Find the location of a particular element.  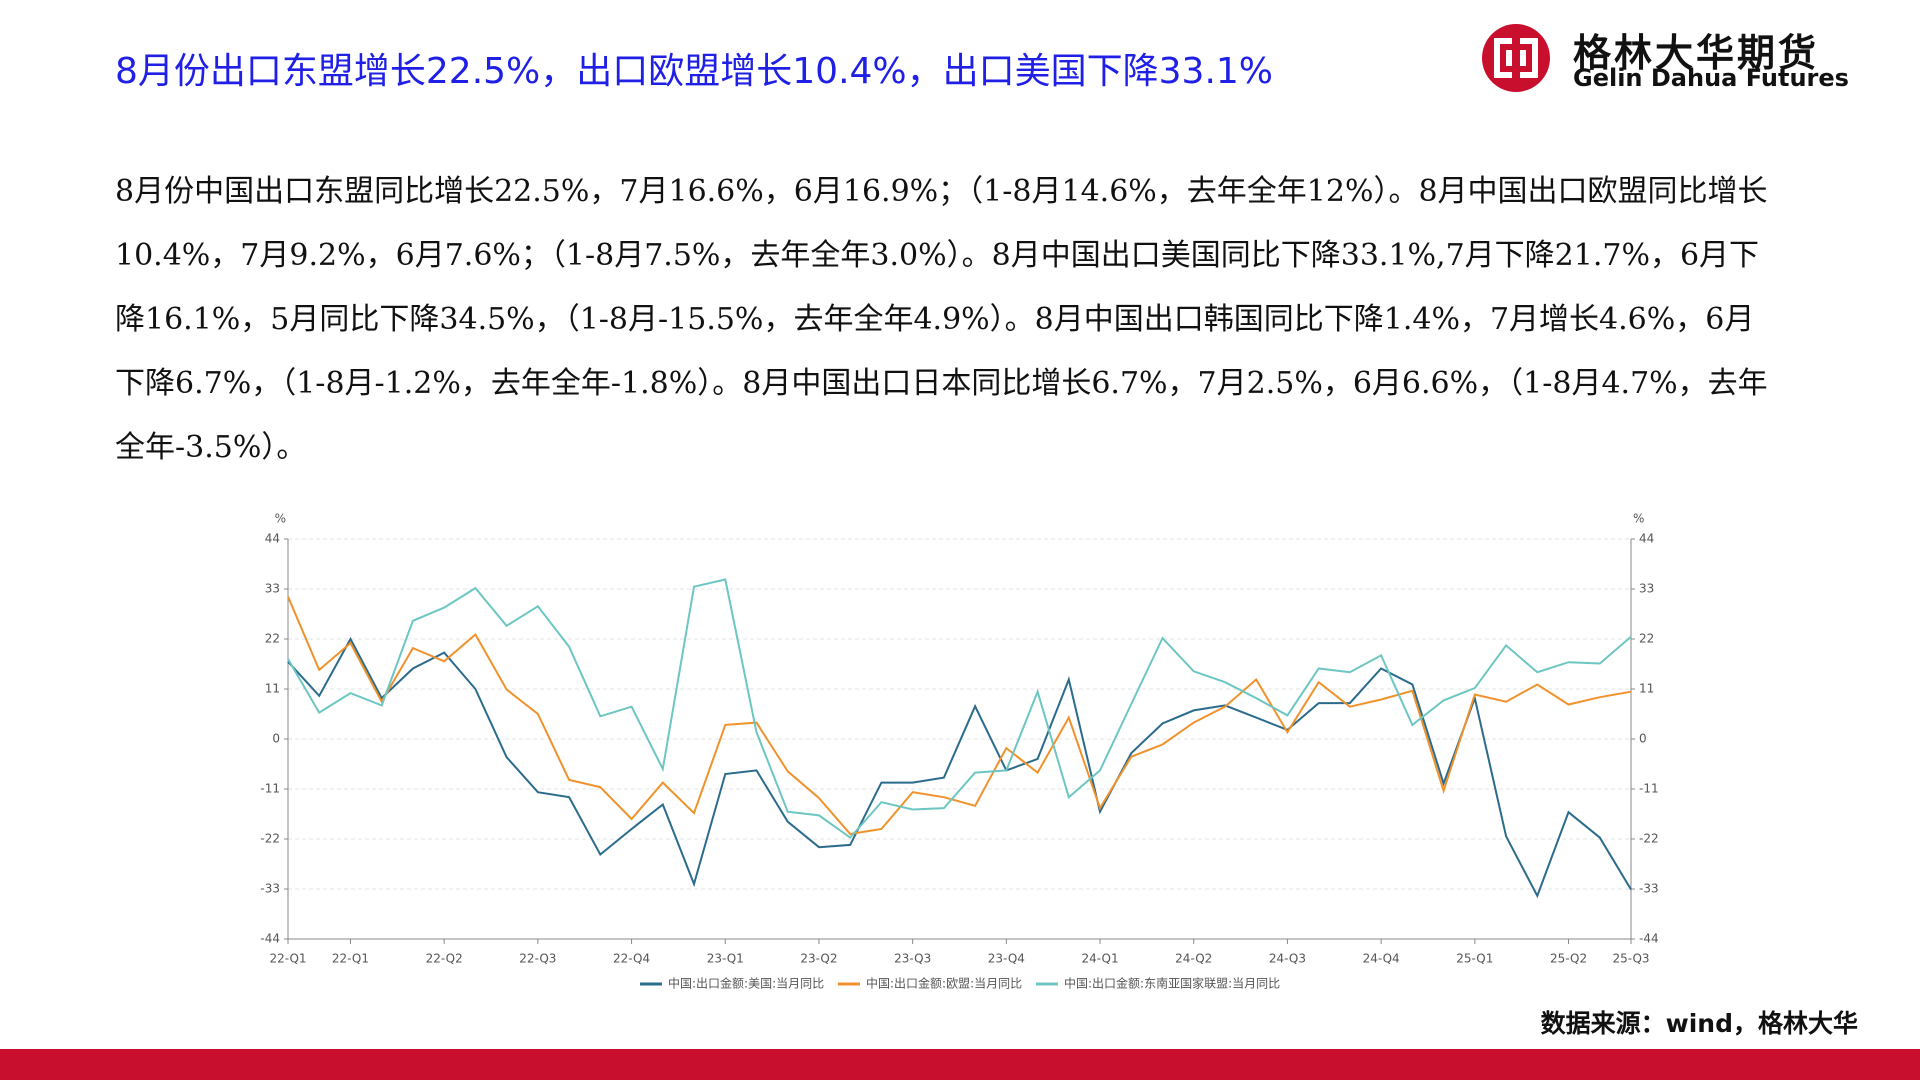

y2-tick-label: -11 is located at coordinates (1649, 789).